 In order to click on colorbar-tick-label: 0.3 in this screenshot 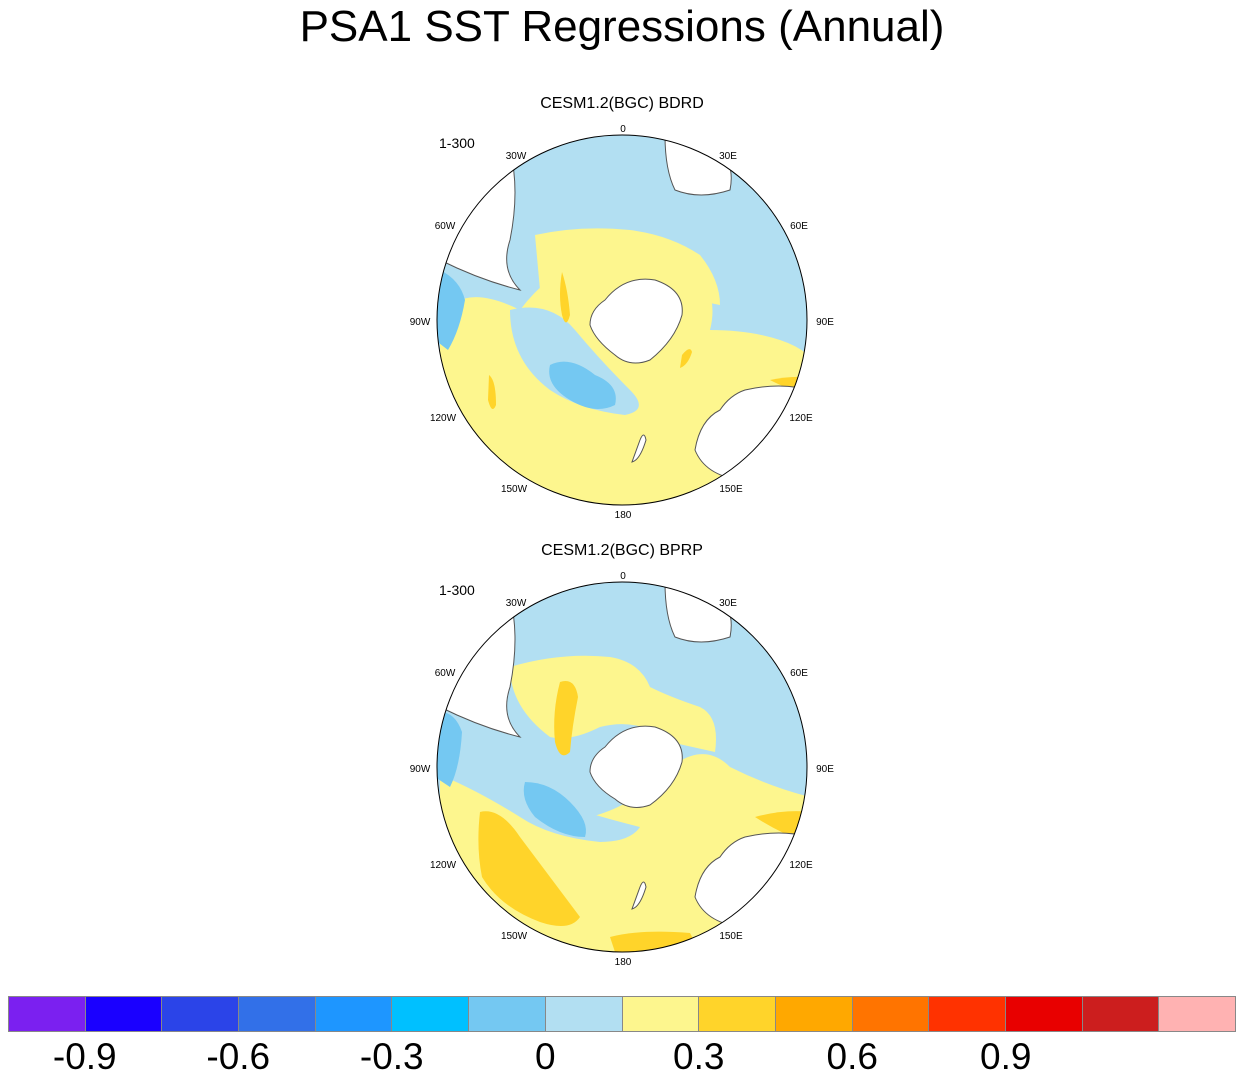, I will do `click(699, 1056)`.